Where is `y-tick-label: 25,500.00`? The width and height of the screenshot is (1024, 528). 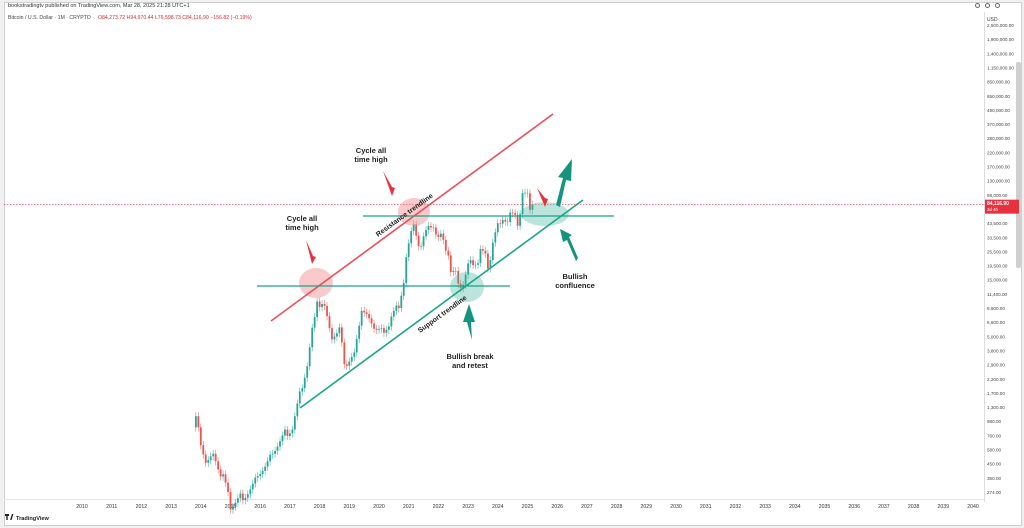 y-tick-label: 25,500.00 is located at coordinates (997, 251).